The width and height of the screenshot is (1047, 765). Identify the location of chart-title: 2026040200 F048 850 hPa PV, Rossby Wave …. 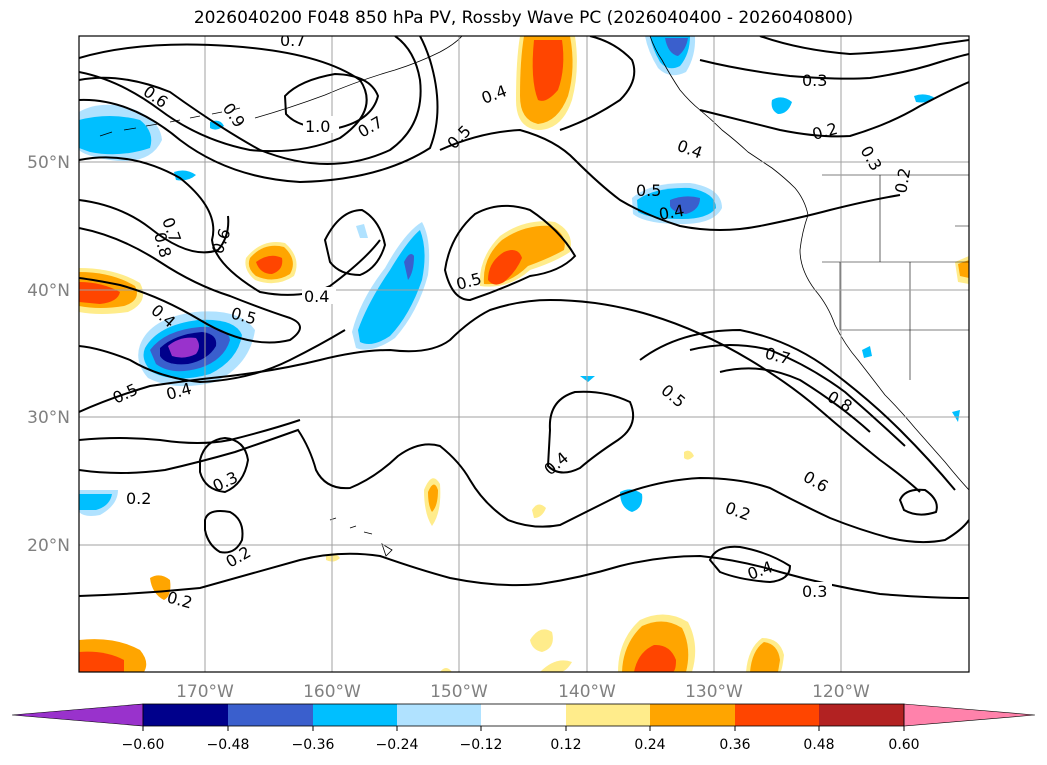
(523, 18).